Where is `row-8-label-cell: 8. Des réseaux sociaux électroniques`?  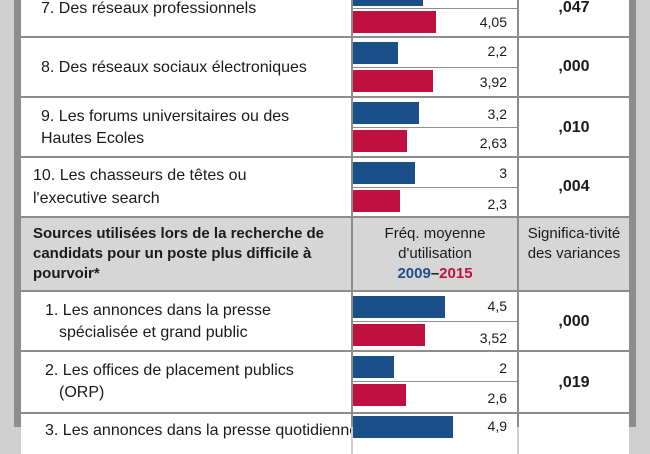
row-8-label-cell: 8. Des réseaux sociaux électroniques is located at coordinates (186, 67).